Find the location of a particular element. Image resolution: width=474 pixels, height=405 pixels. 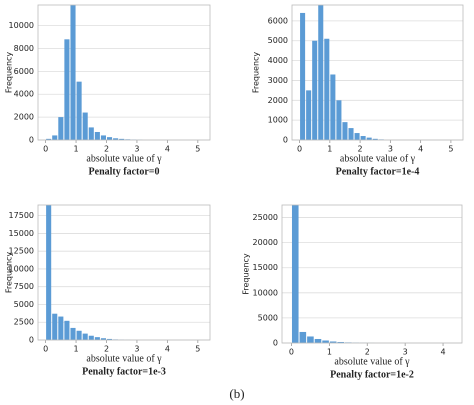

y-tick-label: 3000 is located at coordinates (278, 80).